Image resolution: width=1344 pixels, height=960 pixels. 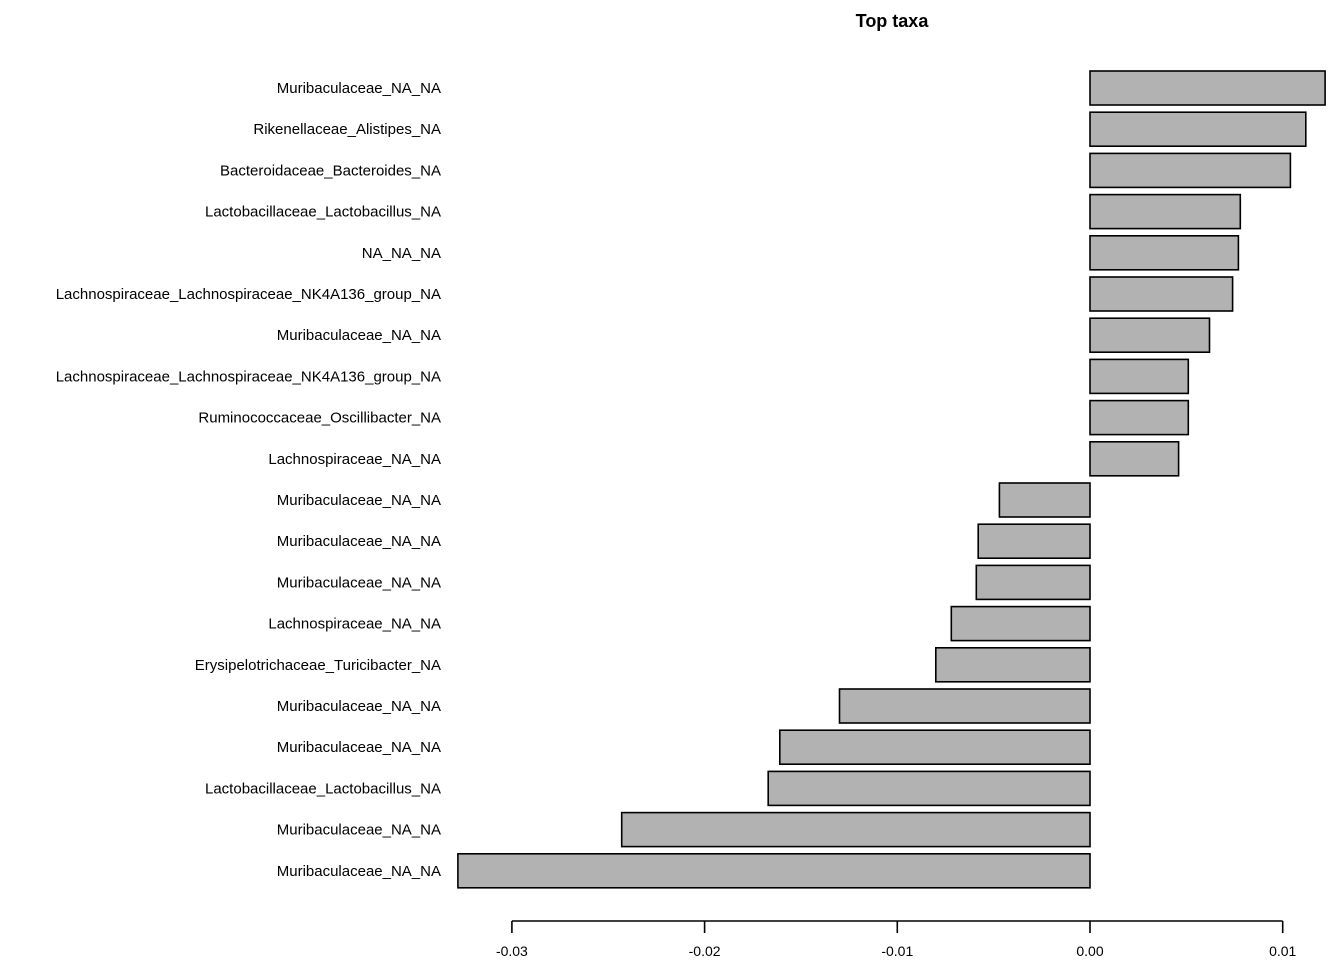 What do you see at coordinates (893, 21) in the screenshot?
I see `chart-title: Top taxa` at bounding box center [893, 21].